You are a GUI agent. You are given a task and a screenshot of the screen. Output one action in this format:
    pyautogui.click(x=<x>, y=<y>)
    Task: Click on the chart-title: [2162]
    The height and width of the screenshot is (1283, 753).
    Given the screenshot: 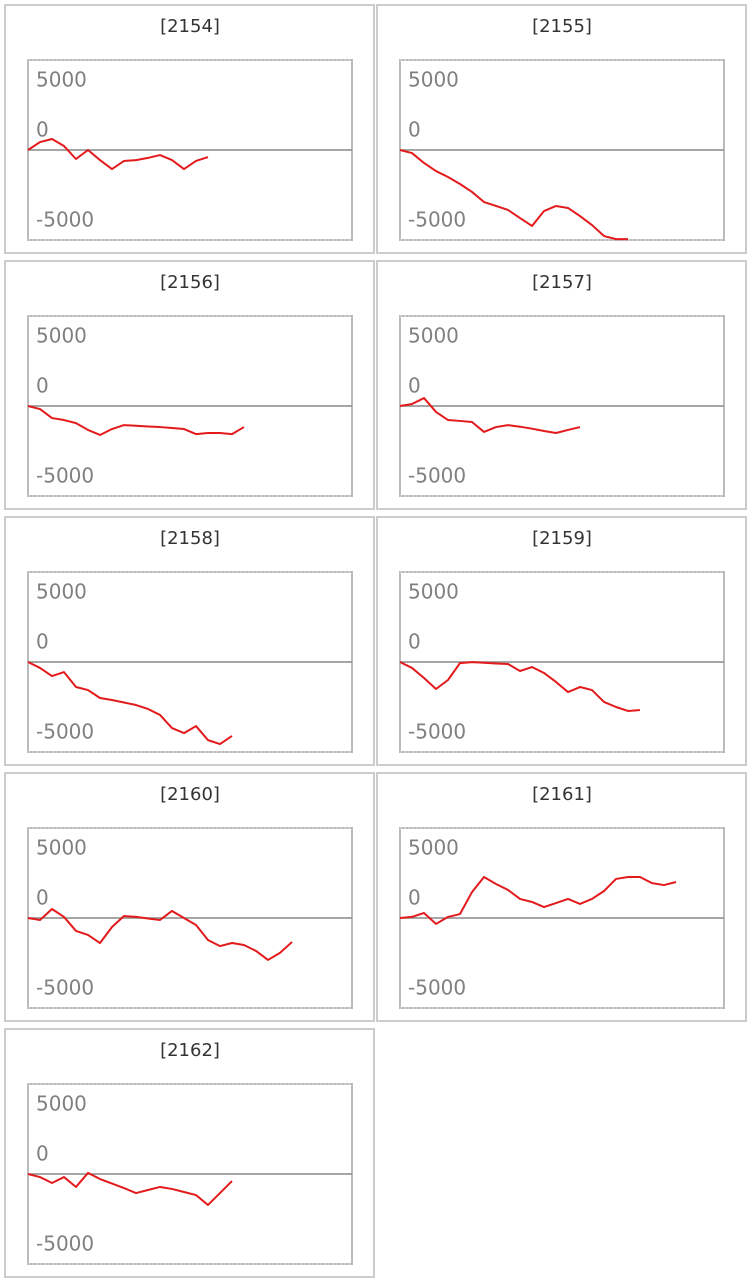 What is the action you would take?
    pyautogui.click(x=190, y=1050)
    